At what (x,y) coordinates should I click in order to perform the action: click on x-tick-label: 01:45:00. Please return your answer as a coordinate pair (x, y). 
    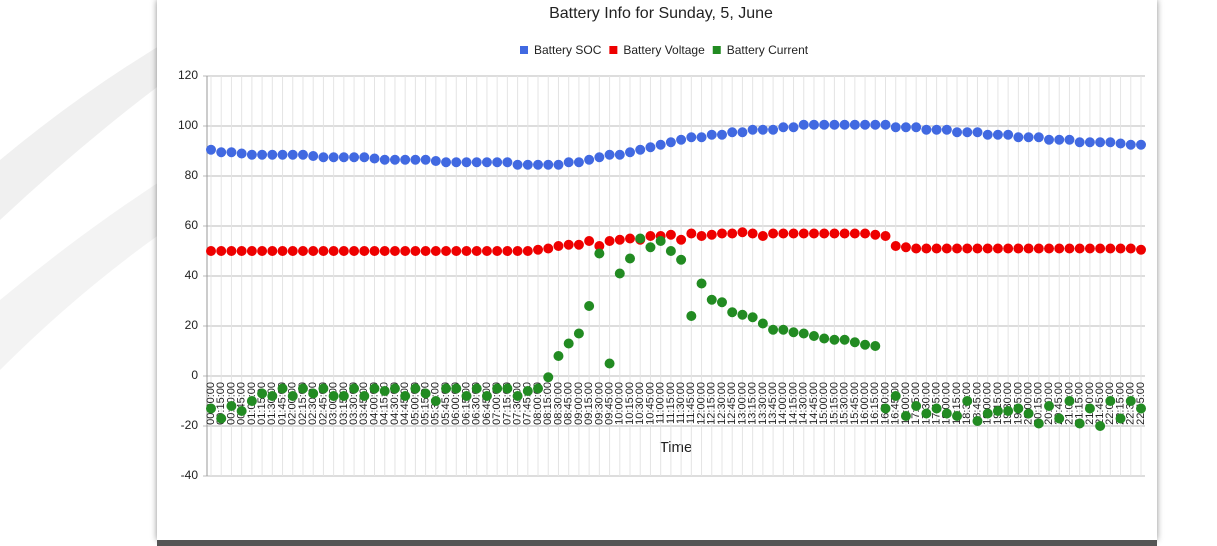
    Looking at the image, I should click on (282, 403).